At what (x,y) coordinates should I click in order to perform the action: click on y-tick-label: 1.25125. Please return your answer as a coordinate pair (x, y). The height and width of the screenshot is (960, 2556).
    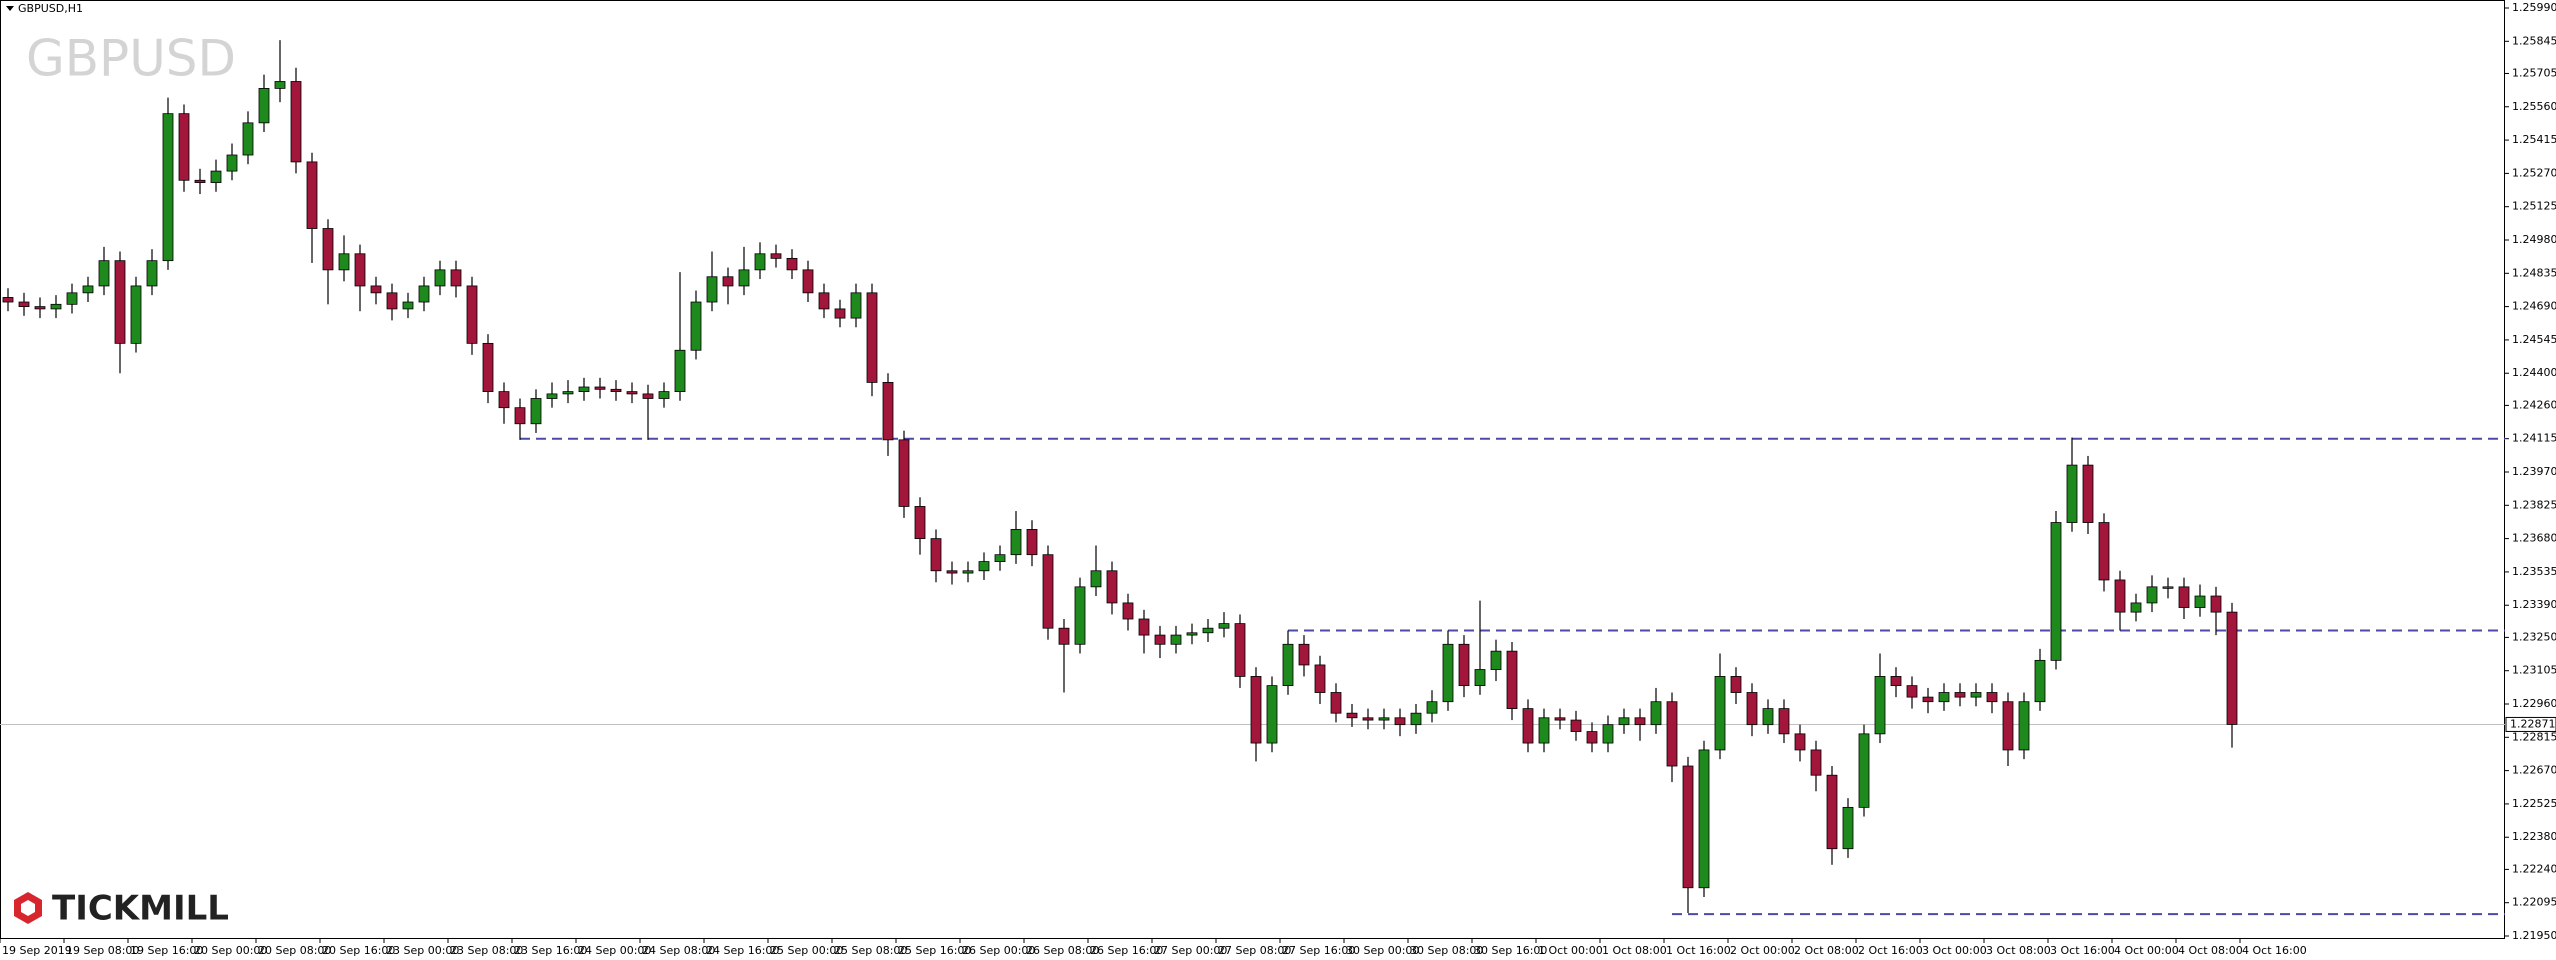
    Looking at the image, I should click on (2534, 206).